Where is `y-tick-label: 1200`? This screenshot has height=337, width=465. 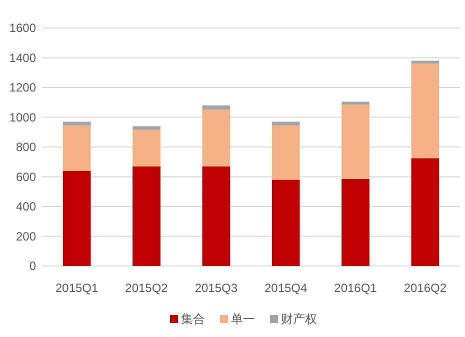 y-tick-label: 1200 is located at coordinates (22, 87).